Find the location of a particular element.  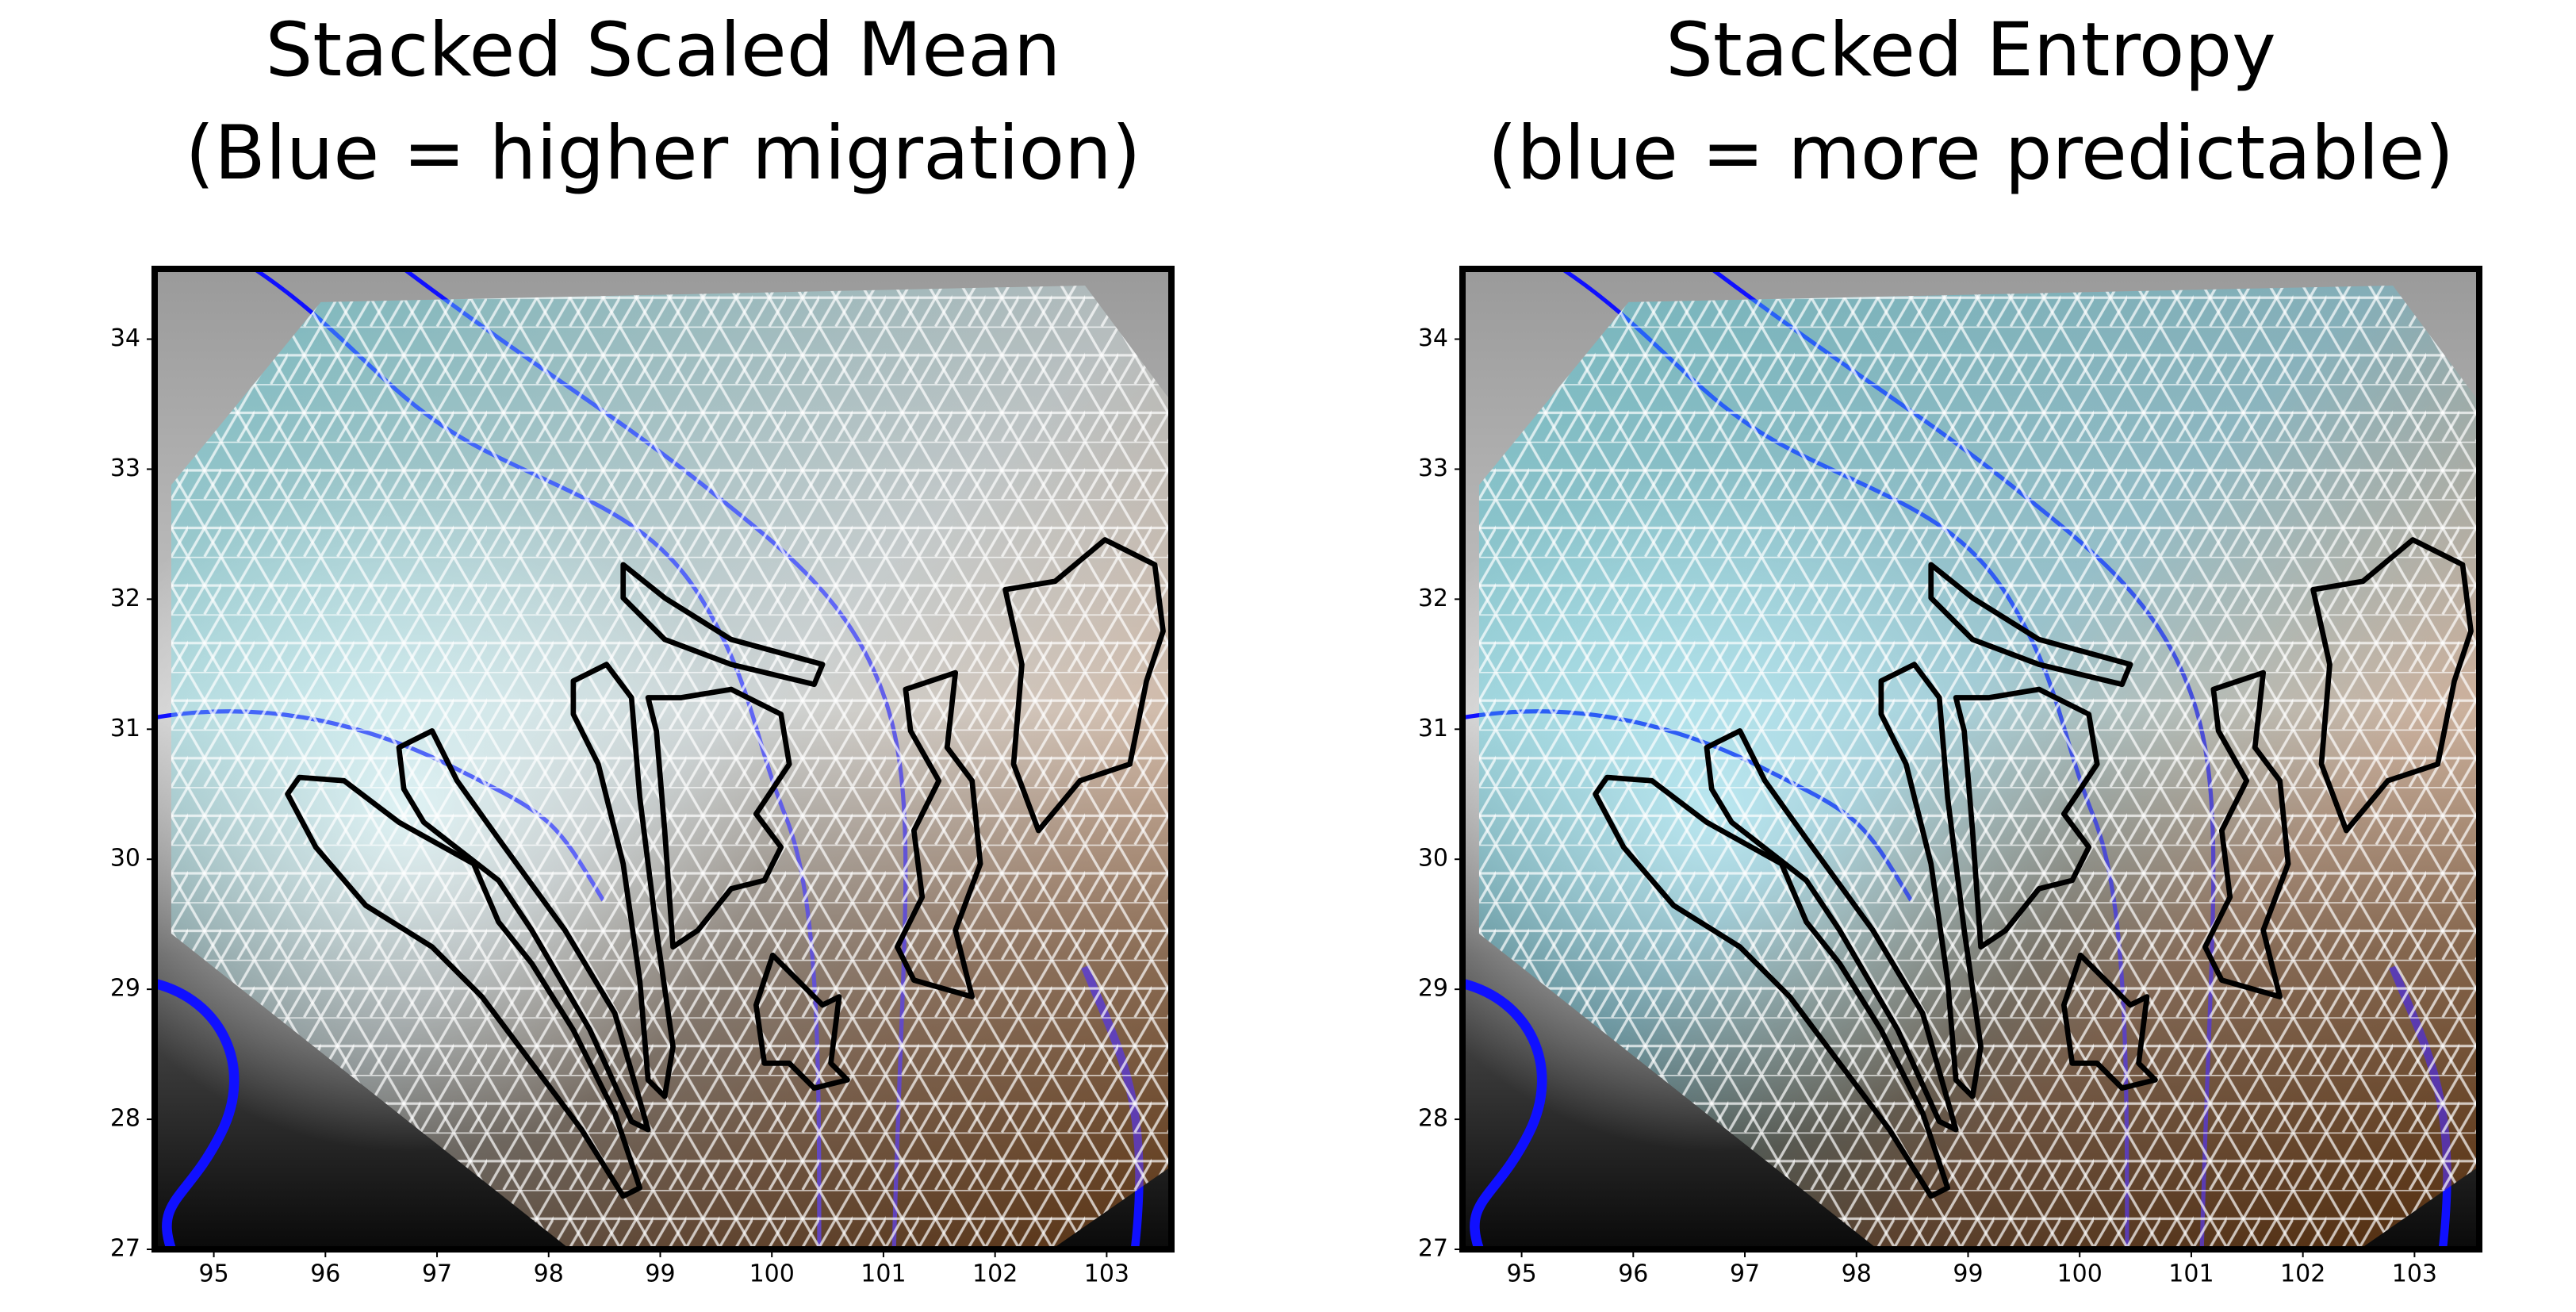

chart-title: (blue = more predictable) is located at coordinates (1971, 153).